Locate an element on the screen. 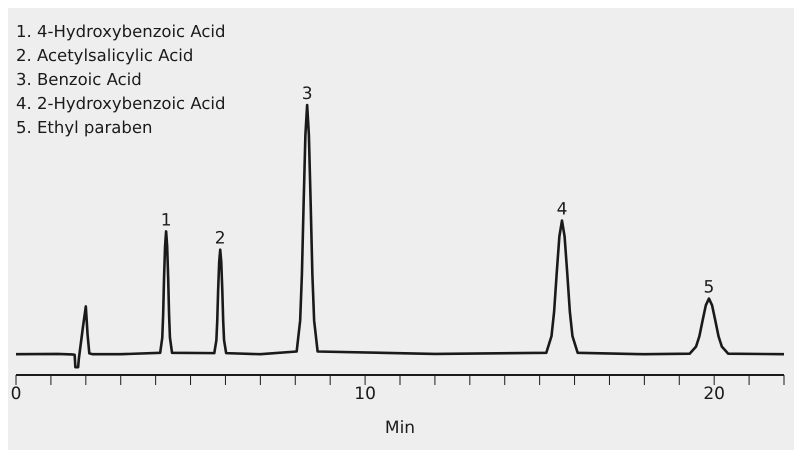 This screenshot has width=794, height=450. x-axis-title: Min is located at coordinates (400, 428).